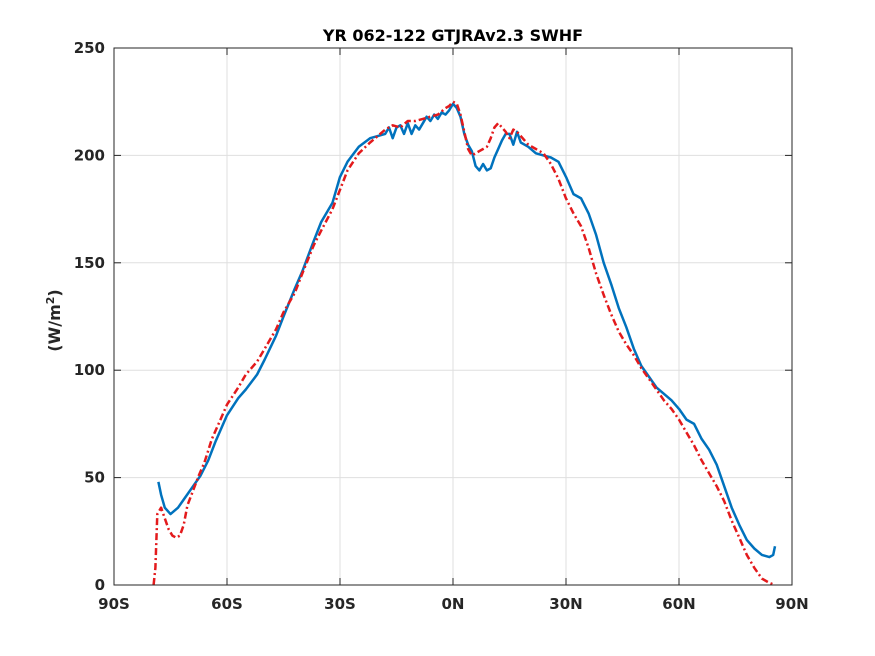 The width and height of the screenshot is (875, 656). Describe the element at coordinates (100, 585) in the screenshot. I see `y-tick-label: 0` at that location.